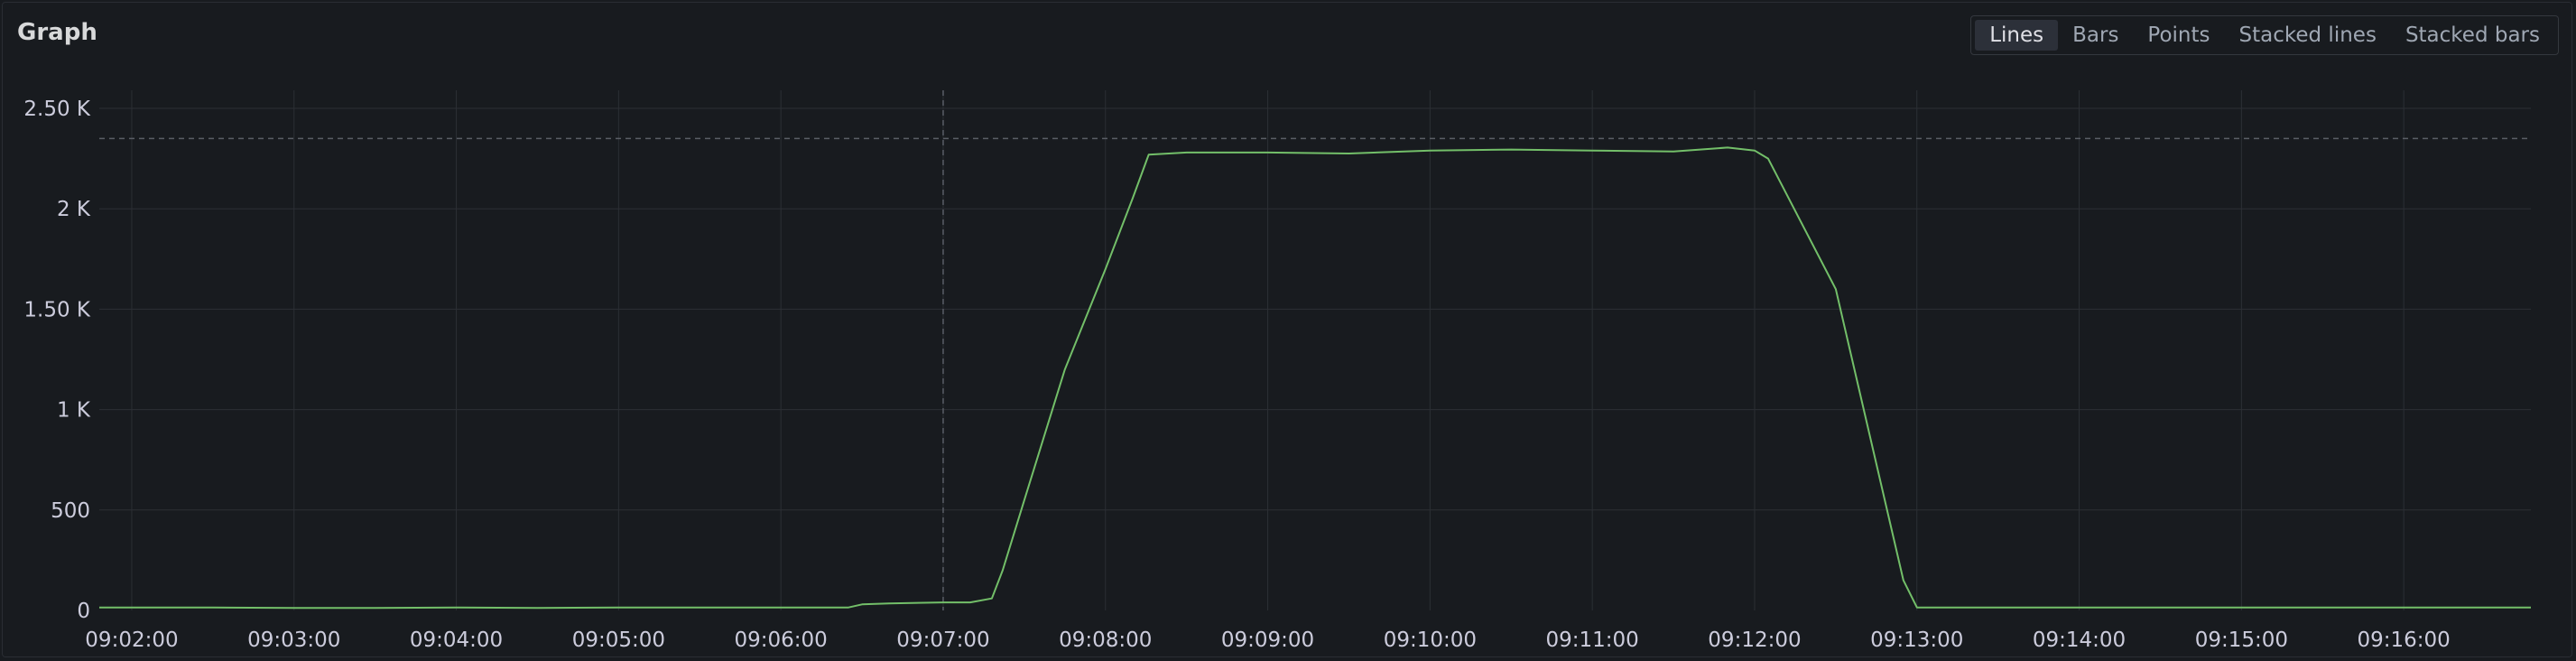 This screenshot has width=2576, height=661. I want to click on x-tick-label: 09:10:00, so click(1430, 640).